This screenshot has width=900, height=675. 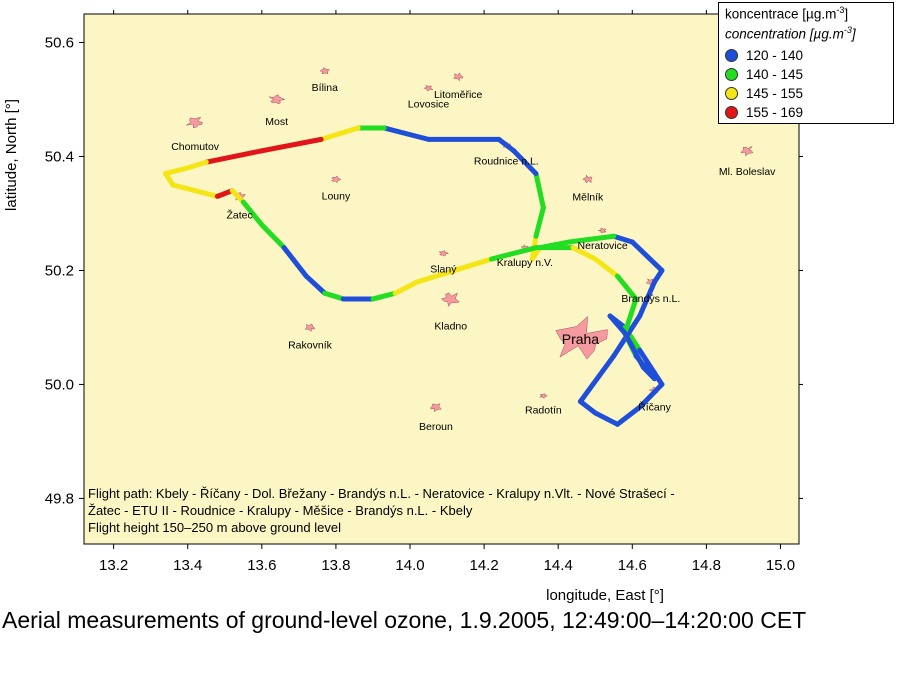 What do you see at coordinates (310, 346) in the screenshot?
I see `town-label: Rakovník` at bounding box center [310, 346].